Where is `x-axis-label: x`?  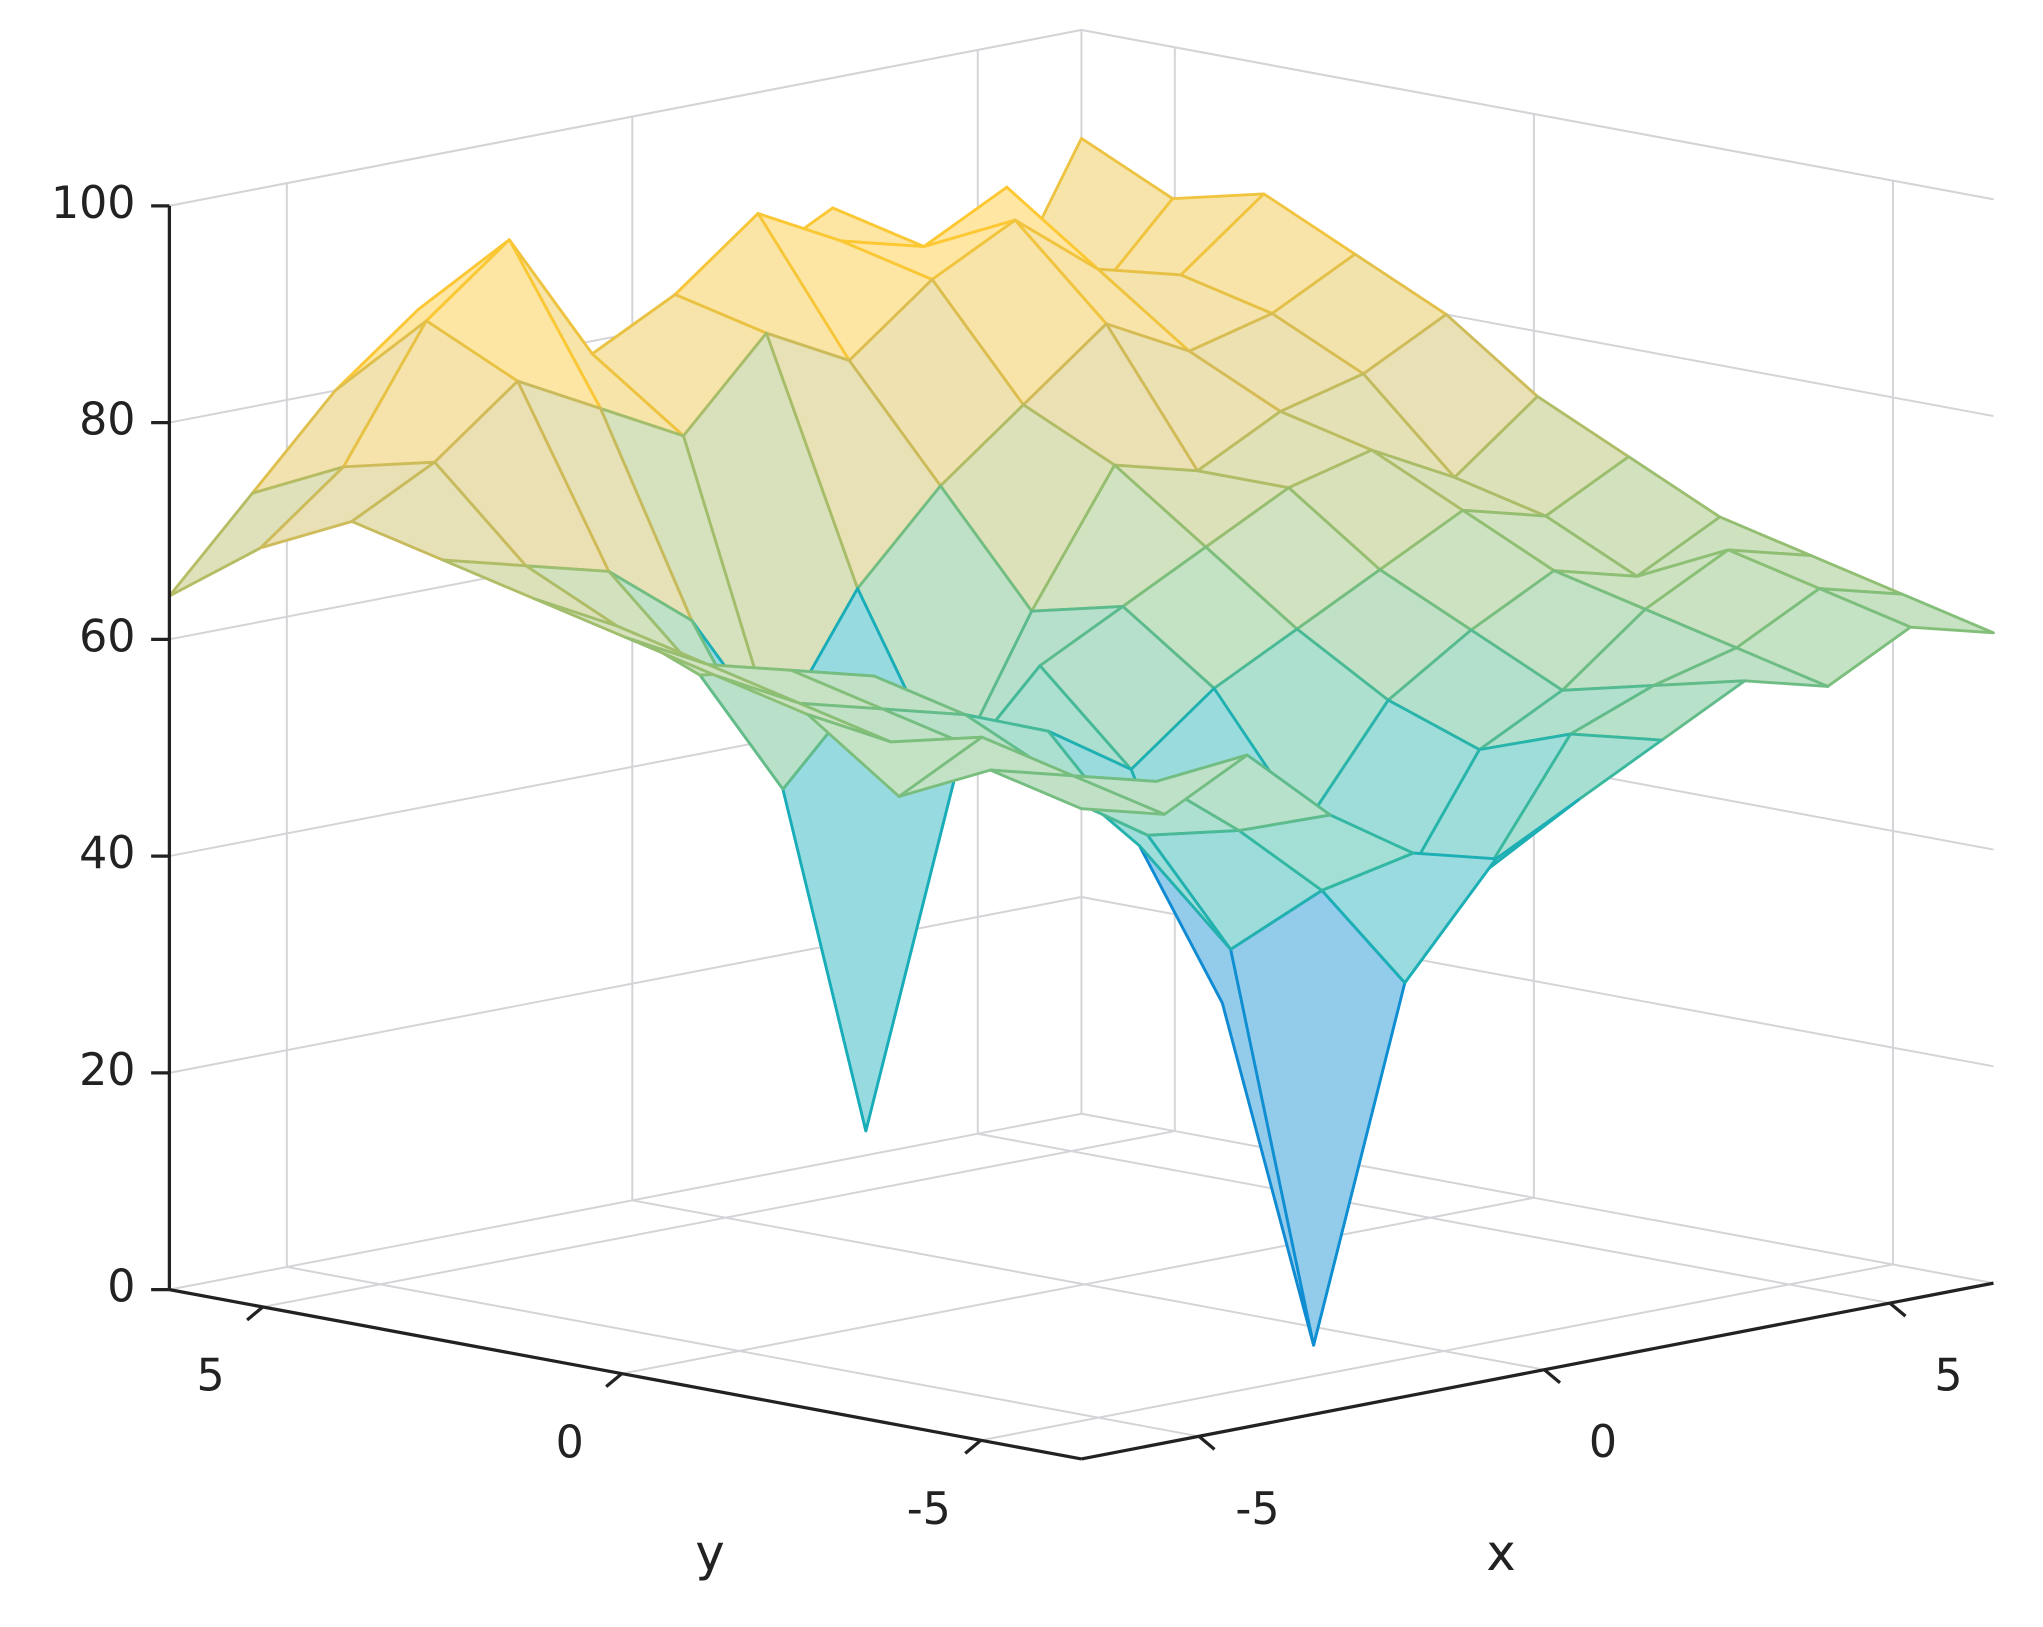 x-axis-label: x is located at coordinates (1500, 1553).